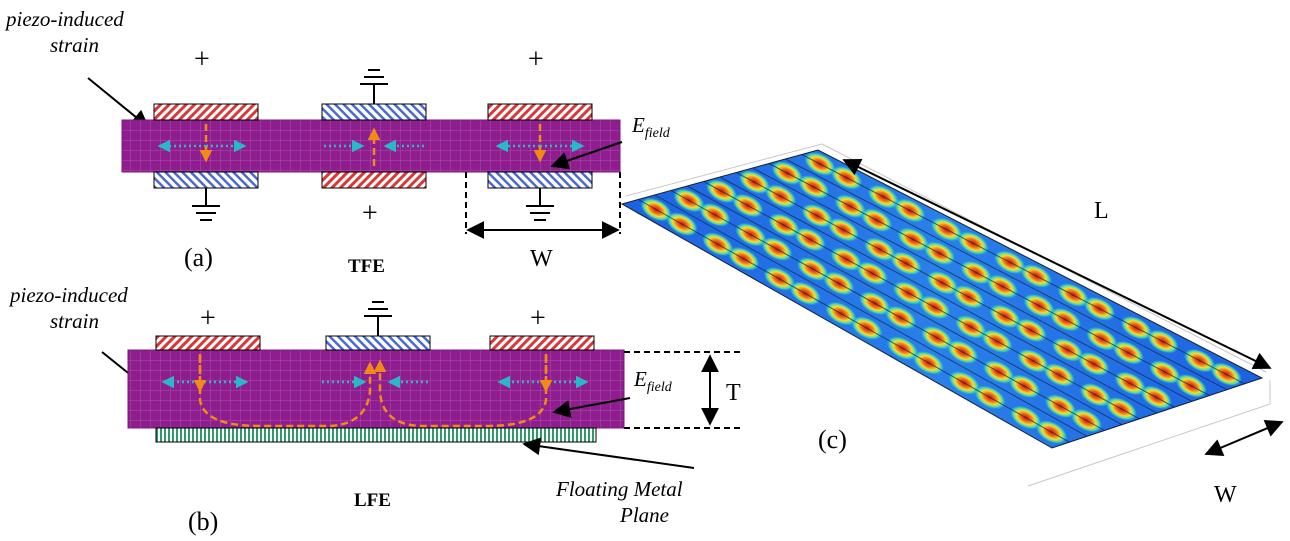 This screenshot has height=541, width=1290. What do you see at coordinates (68, 295) in the screenshot?
I see `panel-b-strain-label-line1: piezo-induced` at bounding box center [68, 295].